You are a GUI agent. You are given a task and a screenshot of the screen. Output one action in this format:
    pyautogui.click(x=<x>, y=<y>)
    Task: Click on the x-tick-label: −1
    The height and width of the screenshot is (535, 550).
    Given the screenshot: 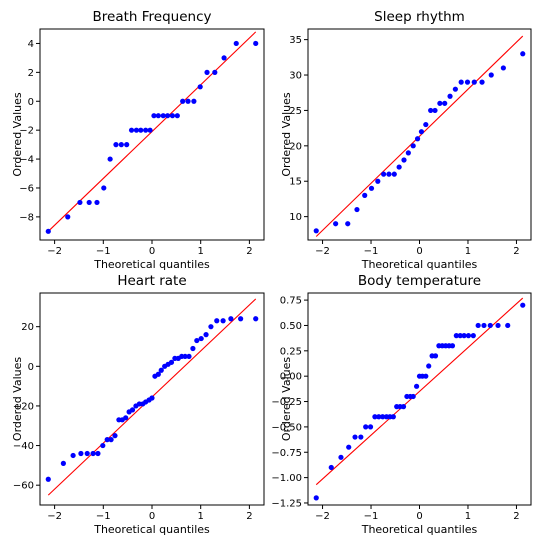 What is the action you would take?
    pyautogui.click(x=103, y=251)
    